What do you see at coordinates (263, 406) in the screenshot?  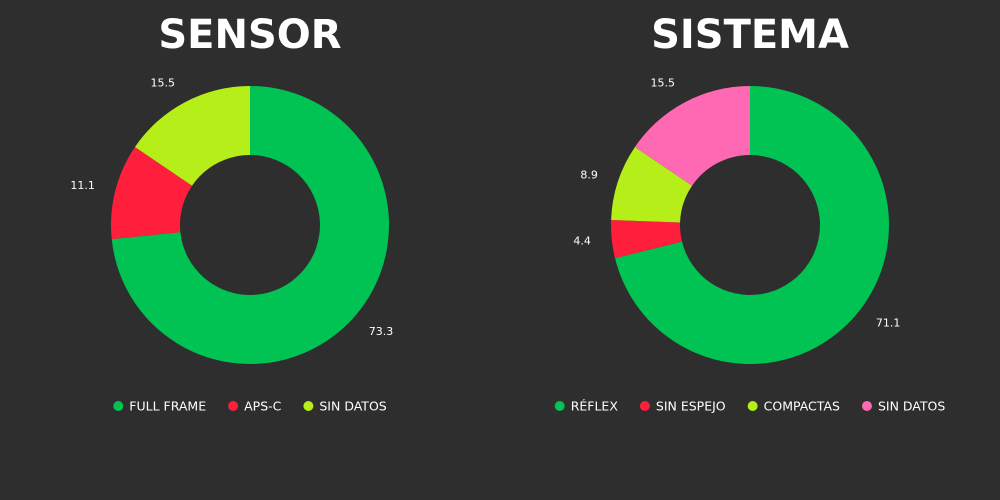 I see `legend-label: APS-C` at bounding box center [263, 406].